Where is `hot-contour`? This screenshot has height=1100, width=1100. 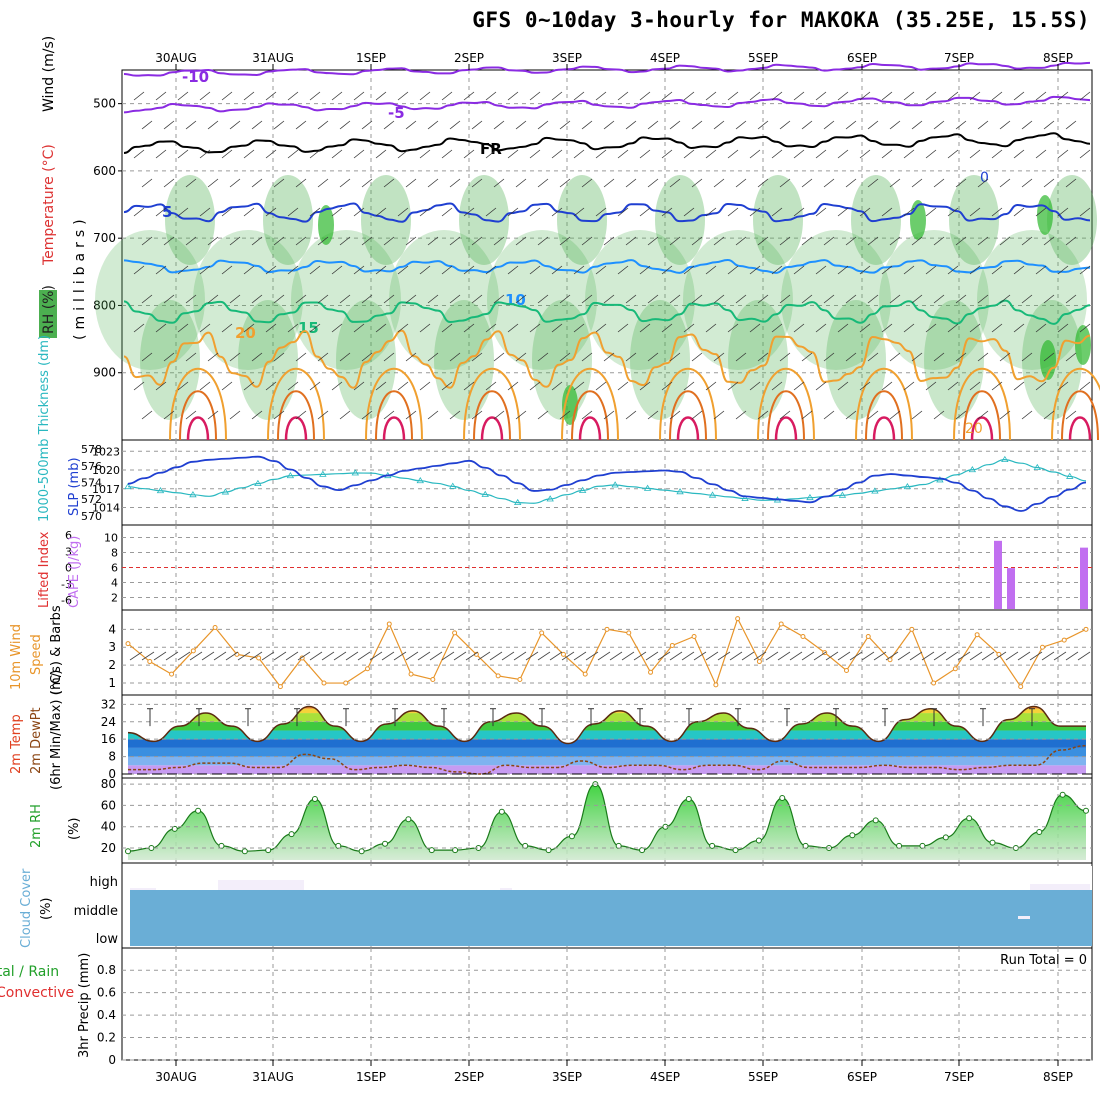
hot-contour is located at coordinates (1080, 428).